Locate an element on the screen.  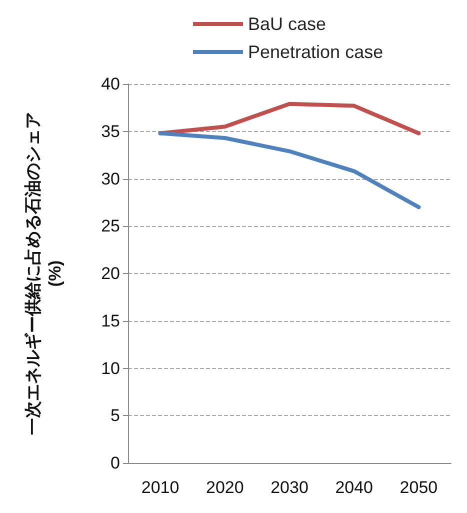
y-tick-label: 5 is located at coordinates (115, 416).